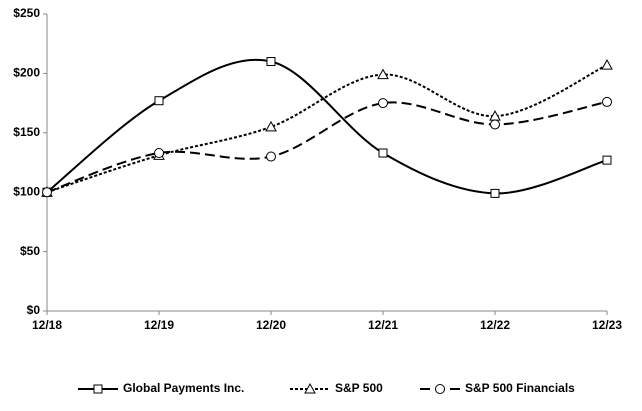  I want to click on x-tick-label: 12/20, so click(271, 325).